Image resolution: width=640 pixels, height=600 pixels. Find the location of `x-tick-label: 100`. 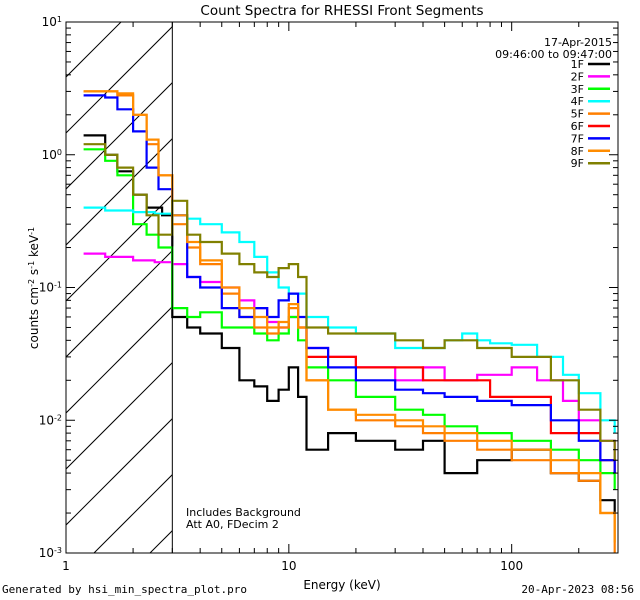

x-tick-label: 100 is located at coordinates (511, 566).